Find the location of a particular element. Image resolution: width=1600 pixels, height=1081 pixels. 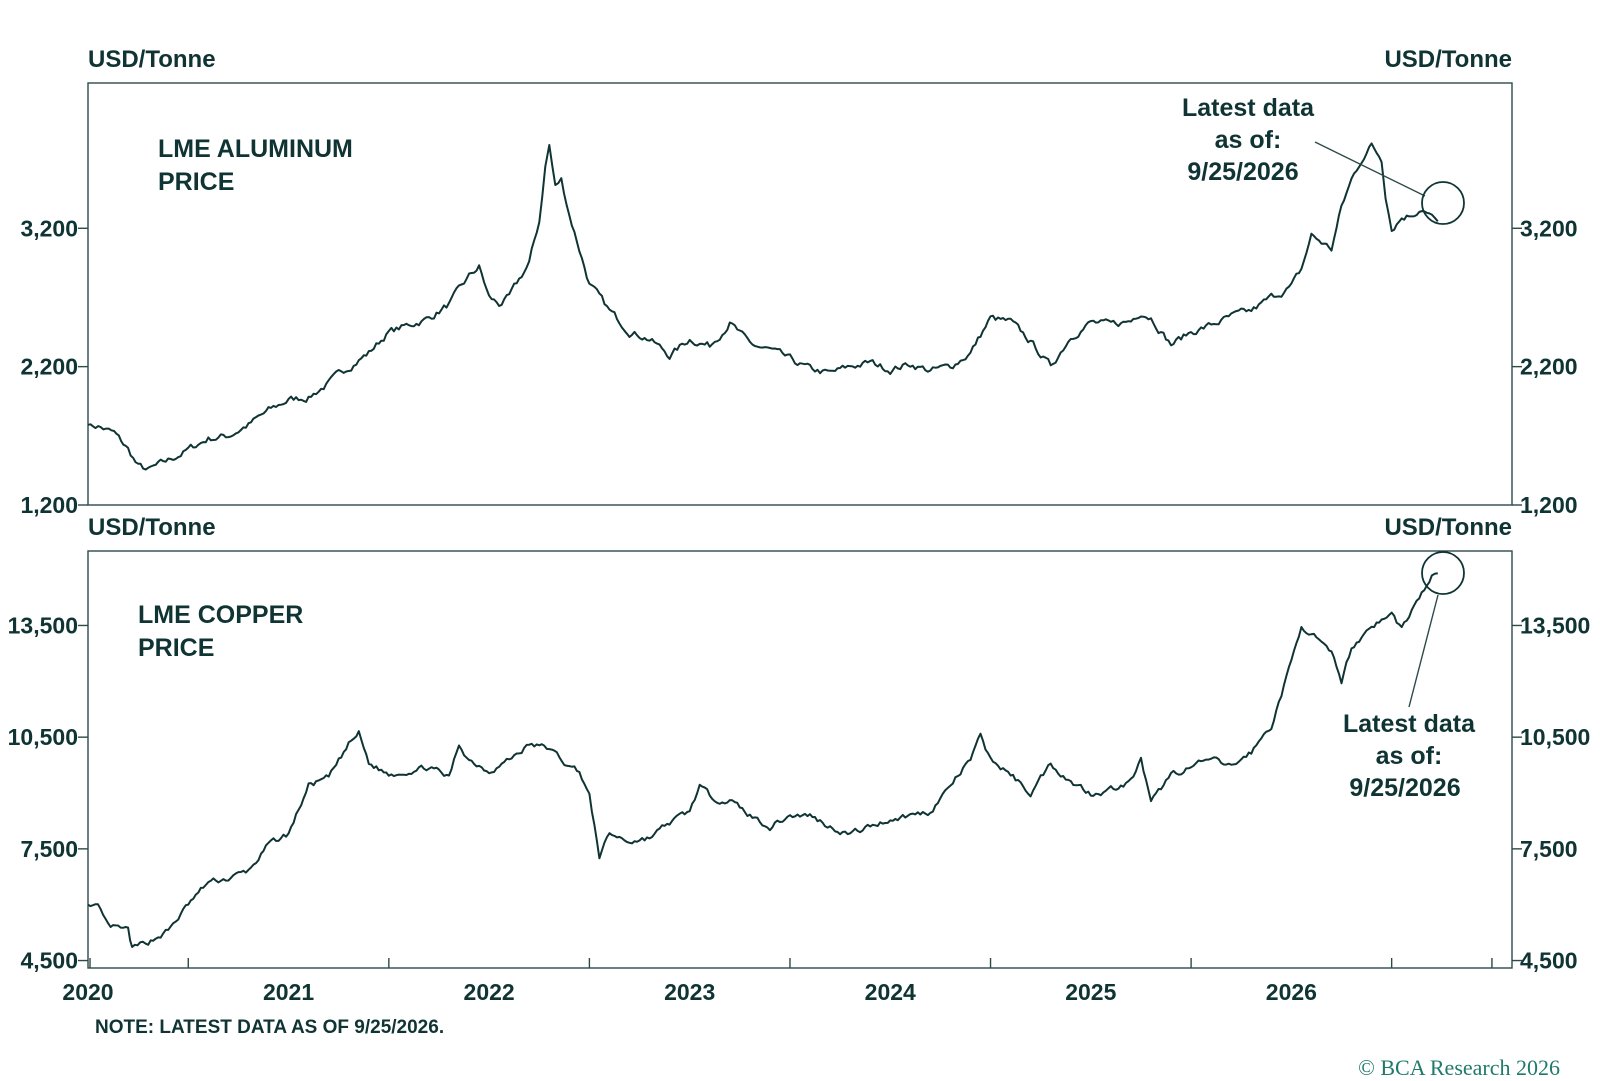

x-year-label: 2023 is located at coordinates (689, 992).